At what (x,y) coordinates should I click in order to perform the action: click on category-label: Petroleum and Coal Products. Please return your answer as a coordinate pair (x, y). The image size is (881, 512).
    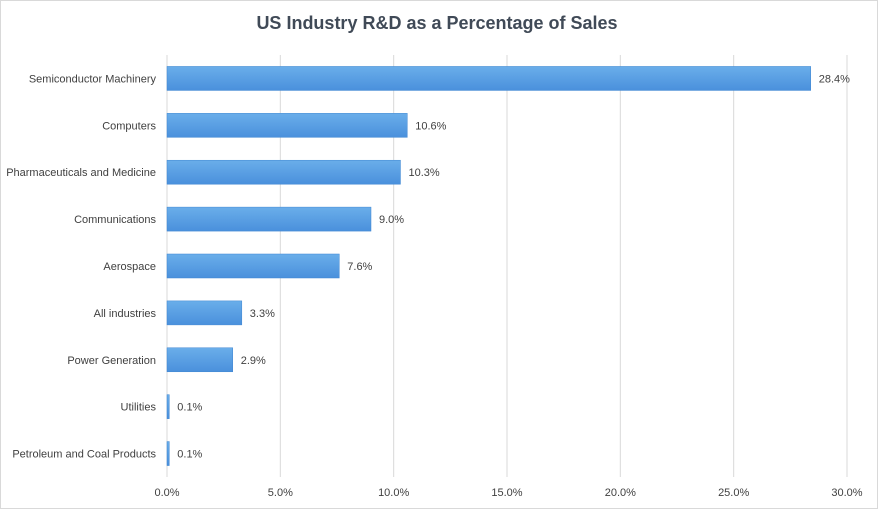
    Looking at the image, I should click on (84, 455).